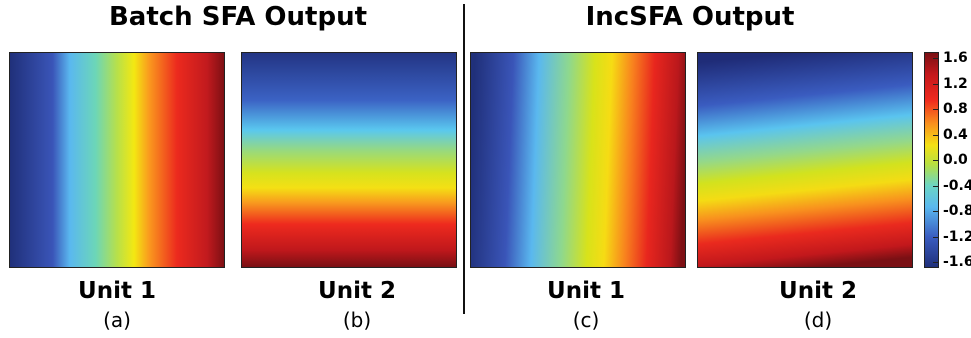 Image resolution: width=971 pixels, height=338 pixels. I want to click on unit-label-c: Unit 1, so click(586, 291).